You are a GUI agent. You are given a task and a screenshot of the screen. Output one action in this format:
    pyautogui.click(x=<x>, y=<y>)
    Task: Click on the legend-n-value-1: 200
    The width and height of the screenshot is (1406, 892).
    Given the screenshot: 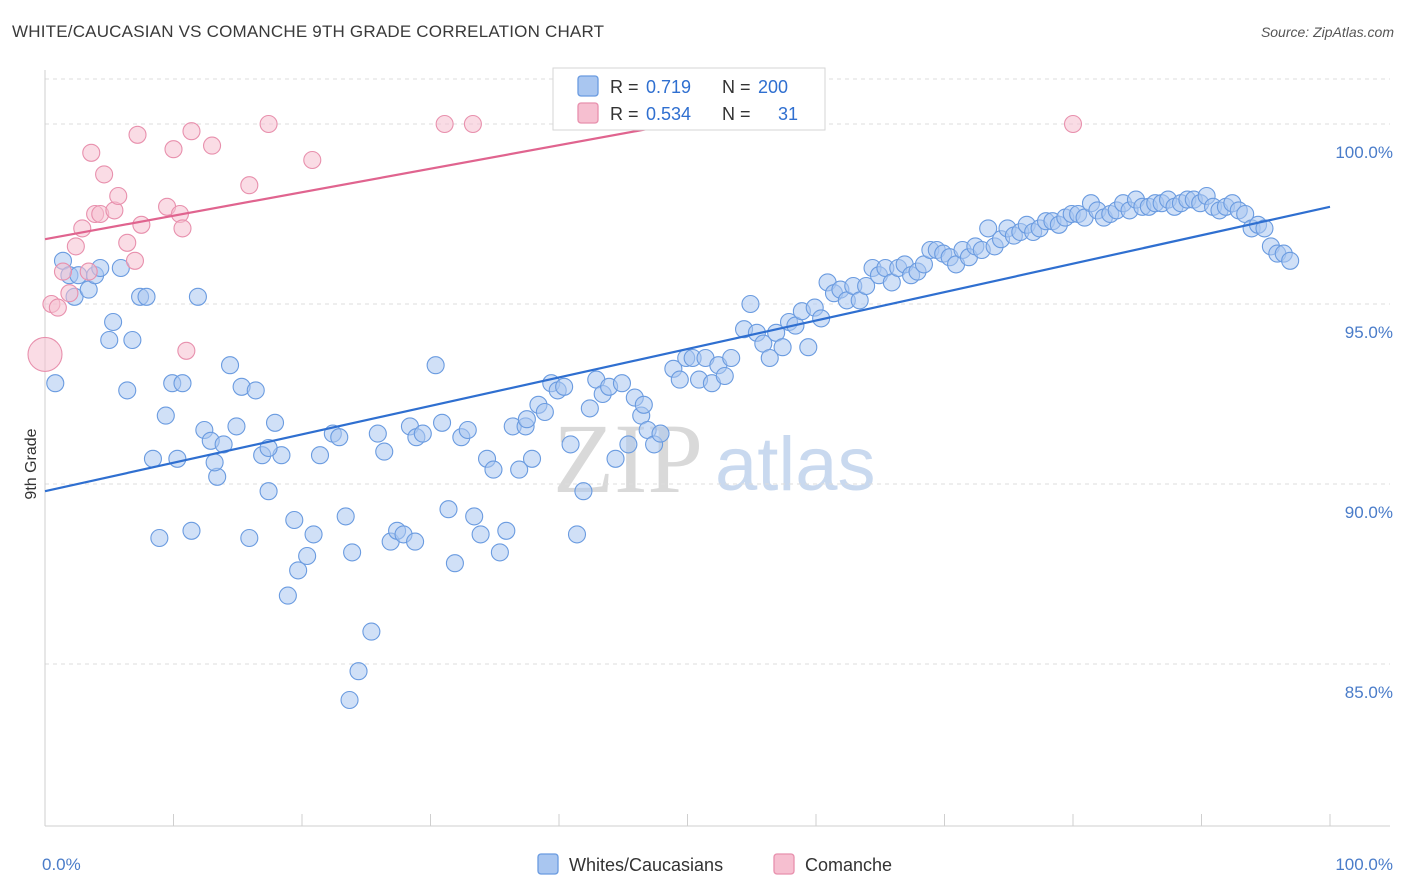 What is the action you would take?
    pyautogui.click(x=773, y=87)
    